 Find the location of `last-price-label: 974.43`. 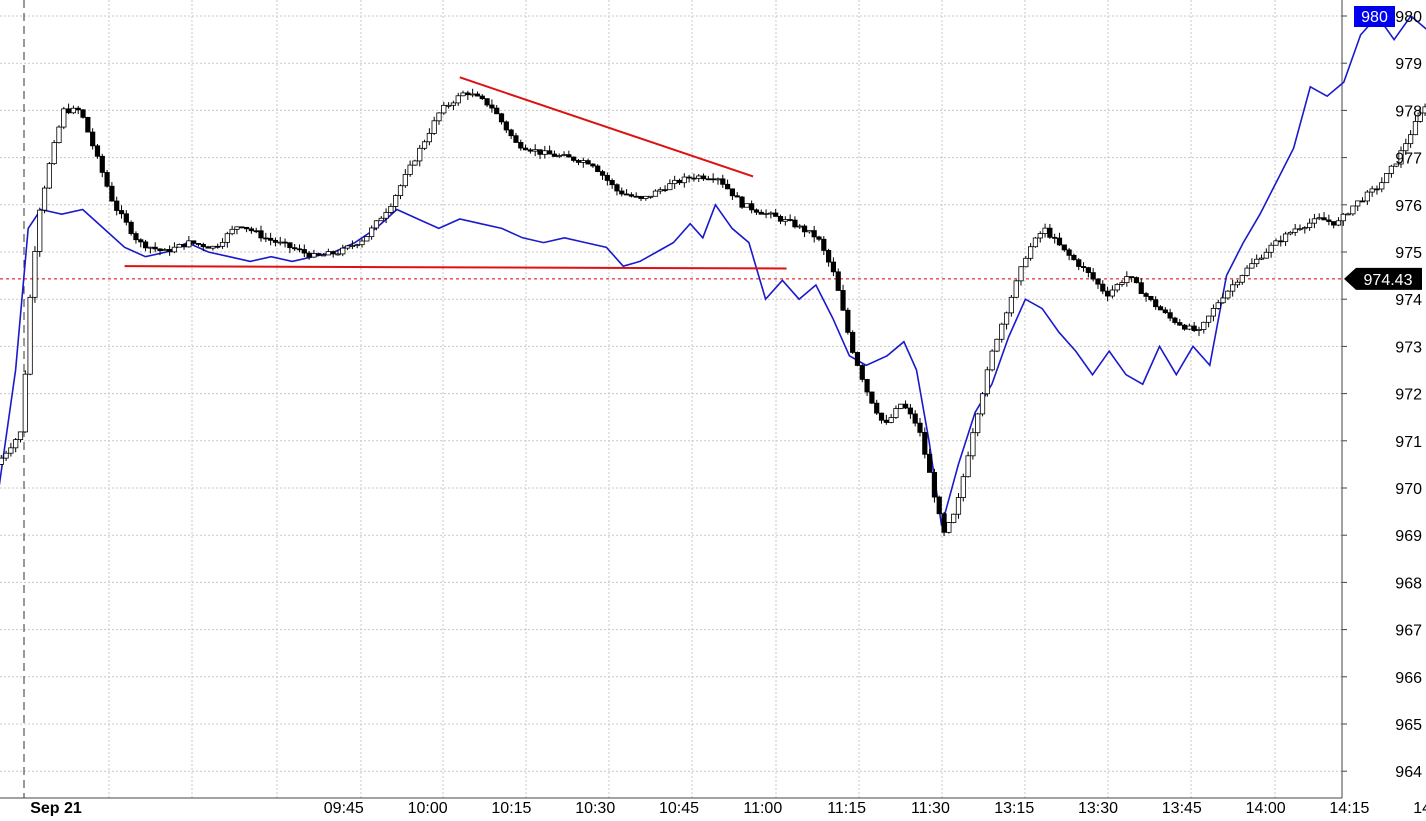

last-price-label: 974.43 is located at coordinates (1388, 280).